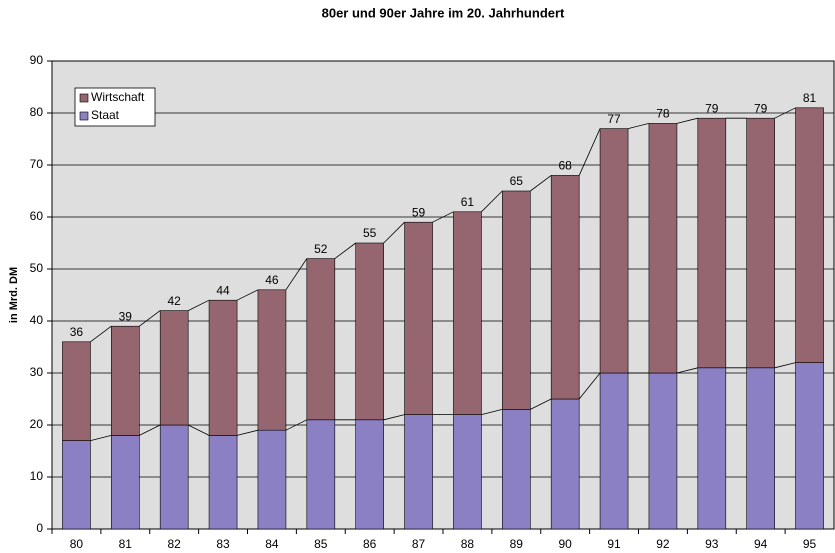  Describe the element at coordinates (370, 544) in the screenshot. I see `x-tick-label: 86` at that location.